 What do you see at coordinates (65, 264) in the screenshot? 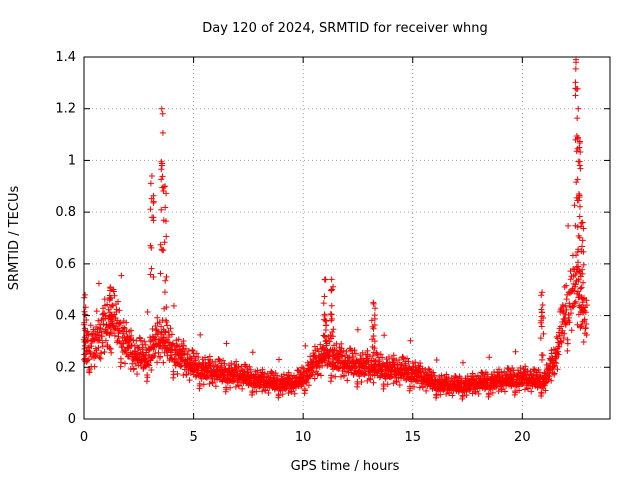
I see `y-tick-label: 0.6` at bounding box center [65, 264].